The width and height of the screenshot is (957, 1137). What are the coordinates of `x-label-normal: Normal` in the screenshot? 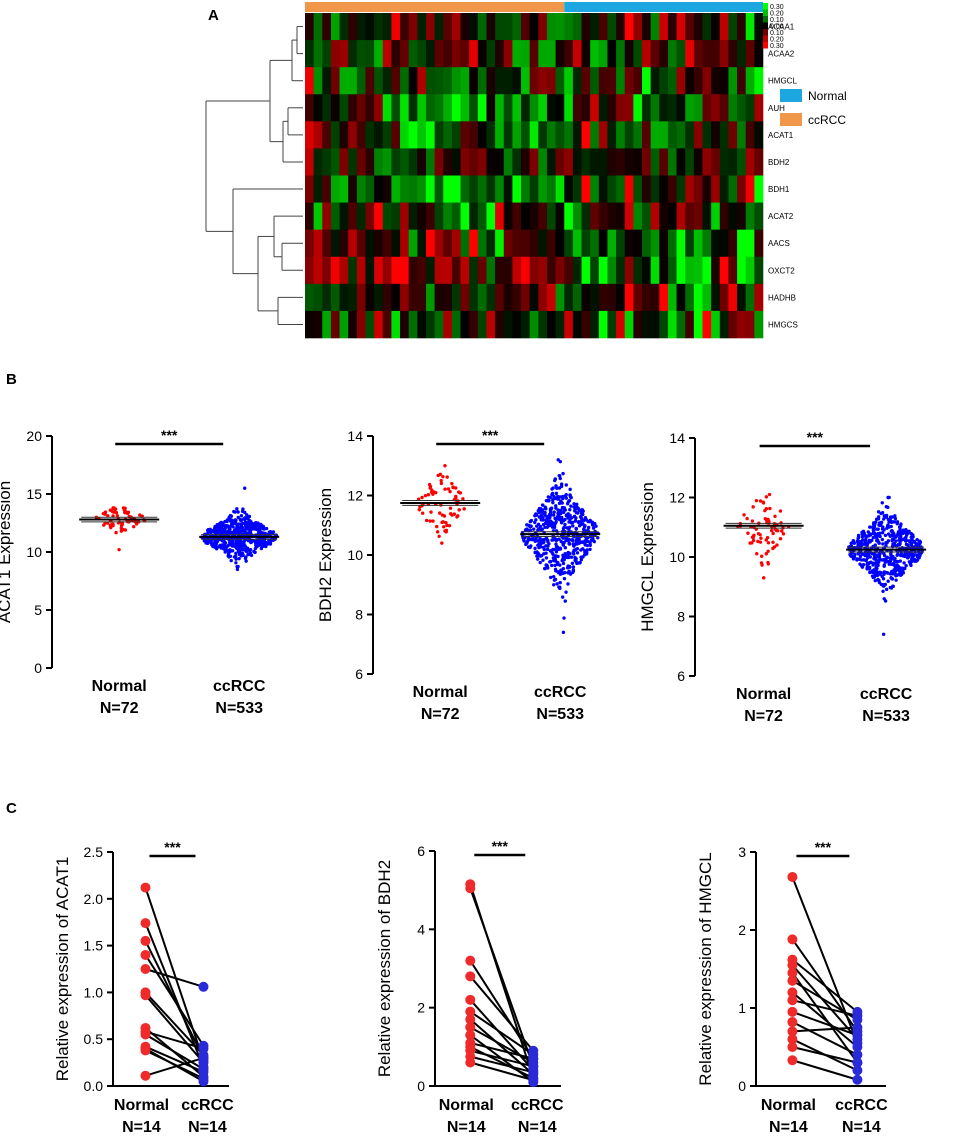 It's located at (141, 1105).